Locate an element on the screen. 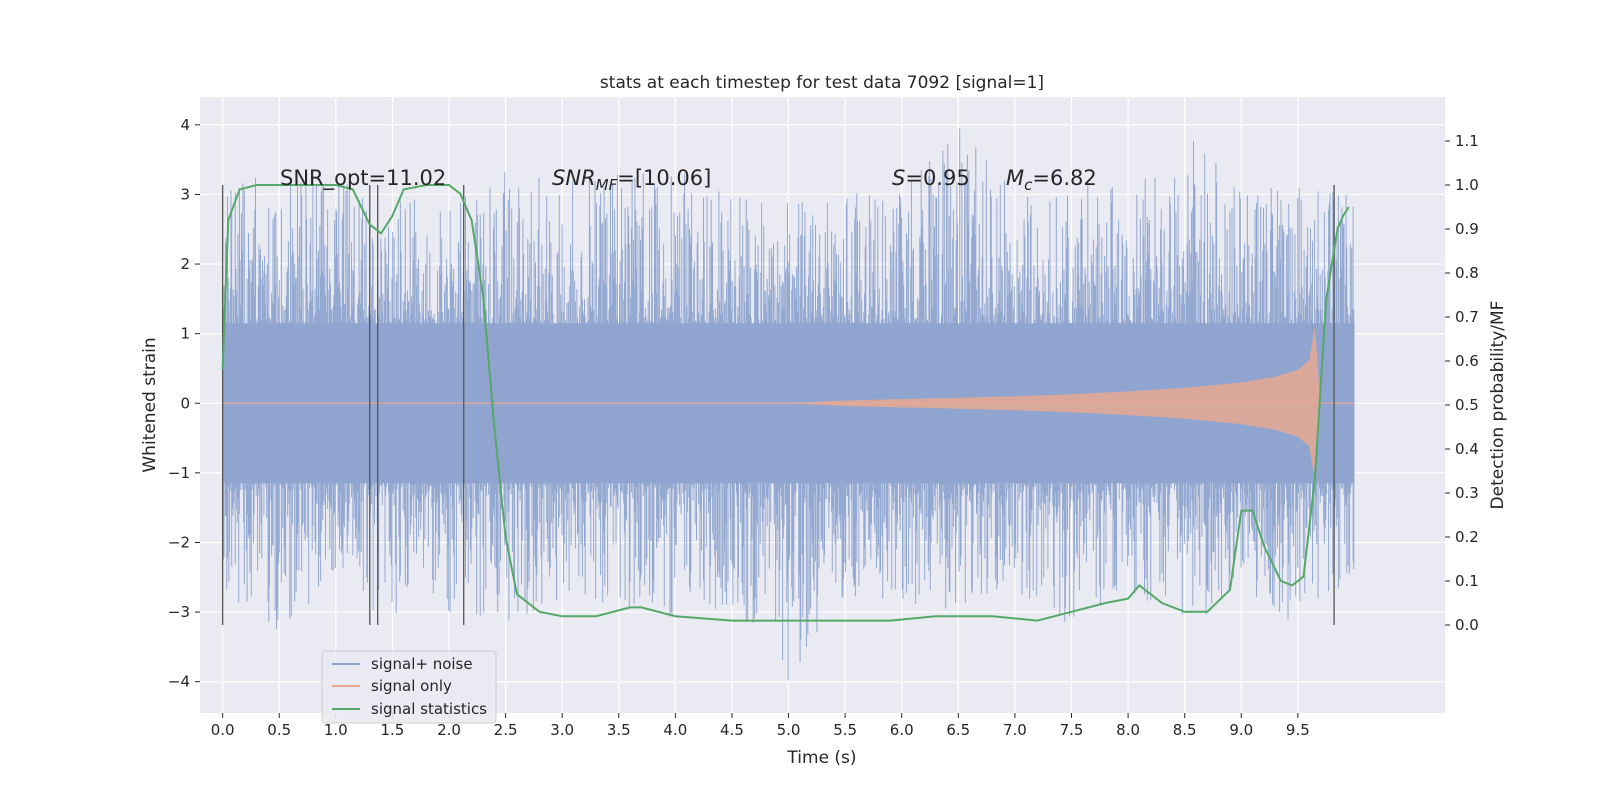  x-tick-label-6: 3.0 is located at coordinates (562, 730).